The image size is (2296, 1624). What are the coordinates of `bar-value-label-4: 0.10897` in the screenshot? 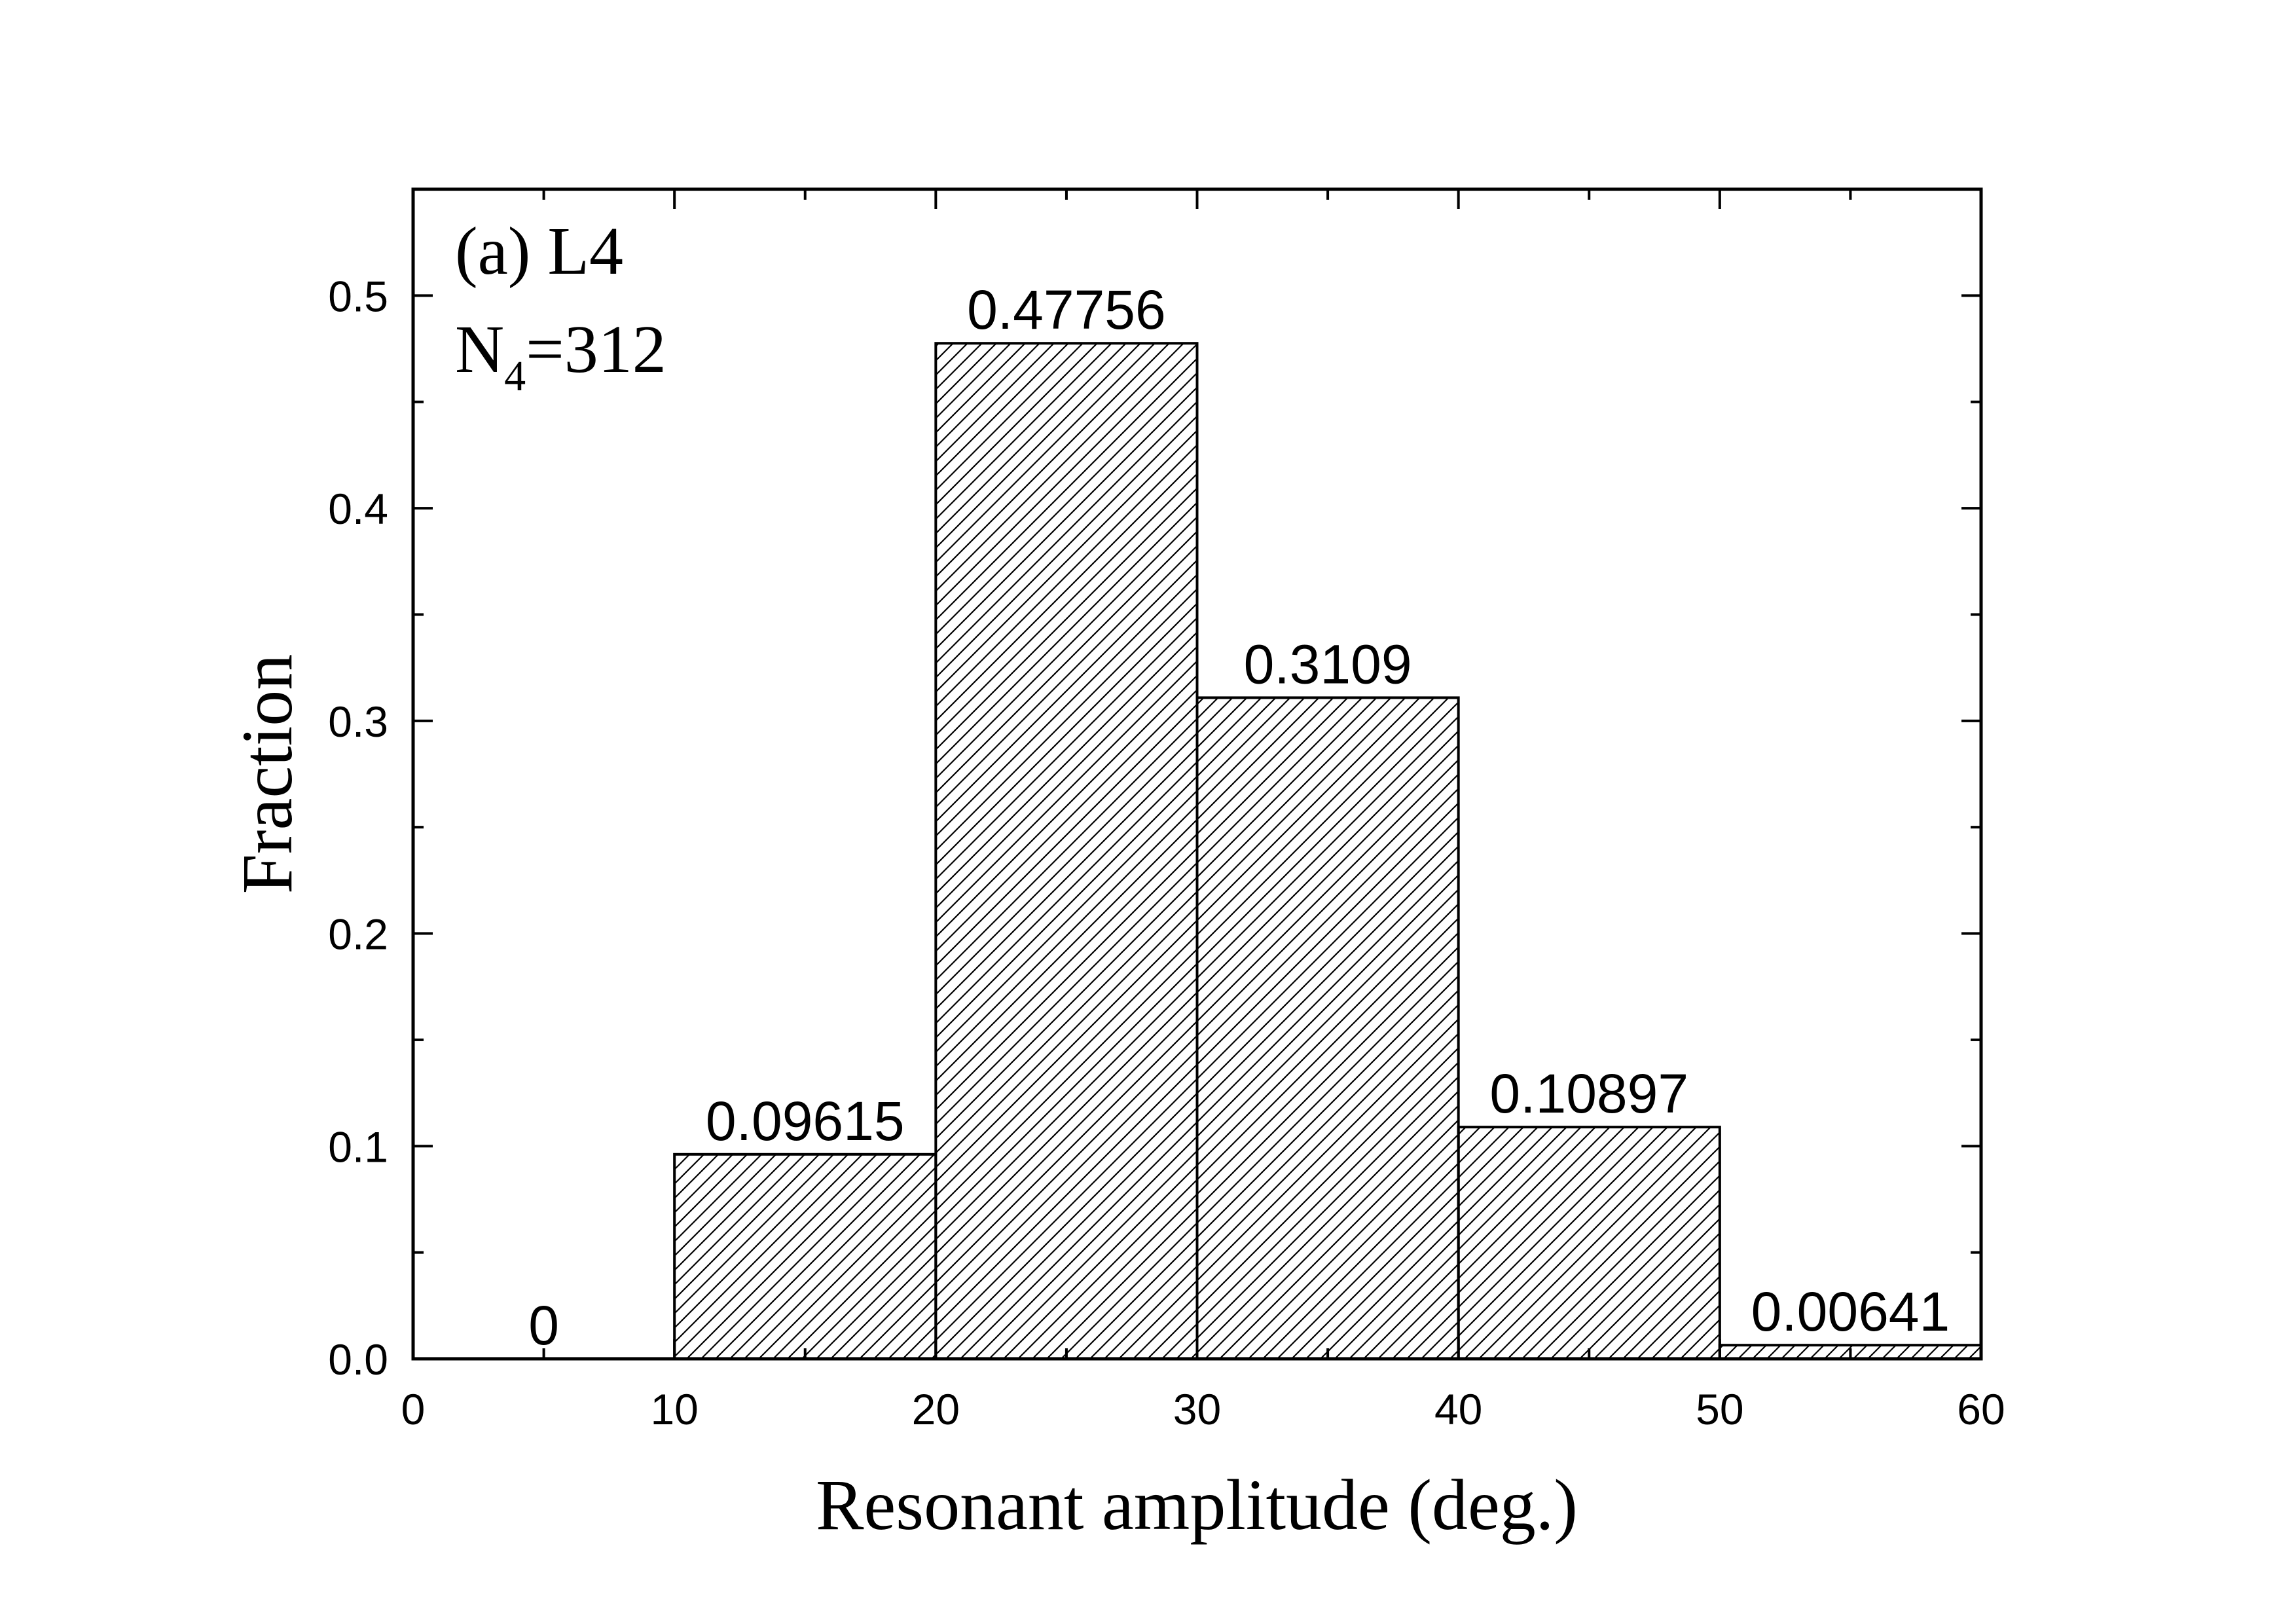 It's located at (1588, 1093).